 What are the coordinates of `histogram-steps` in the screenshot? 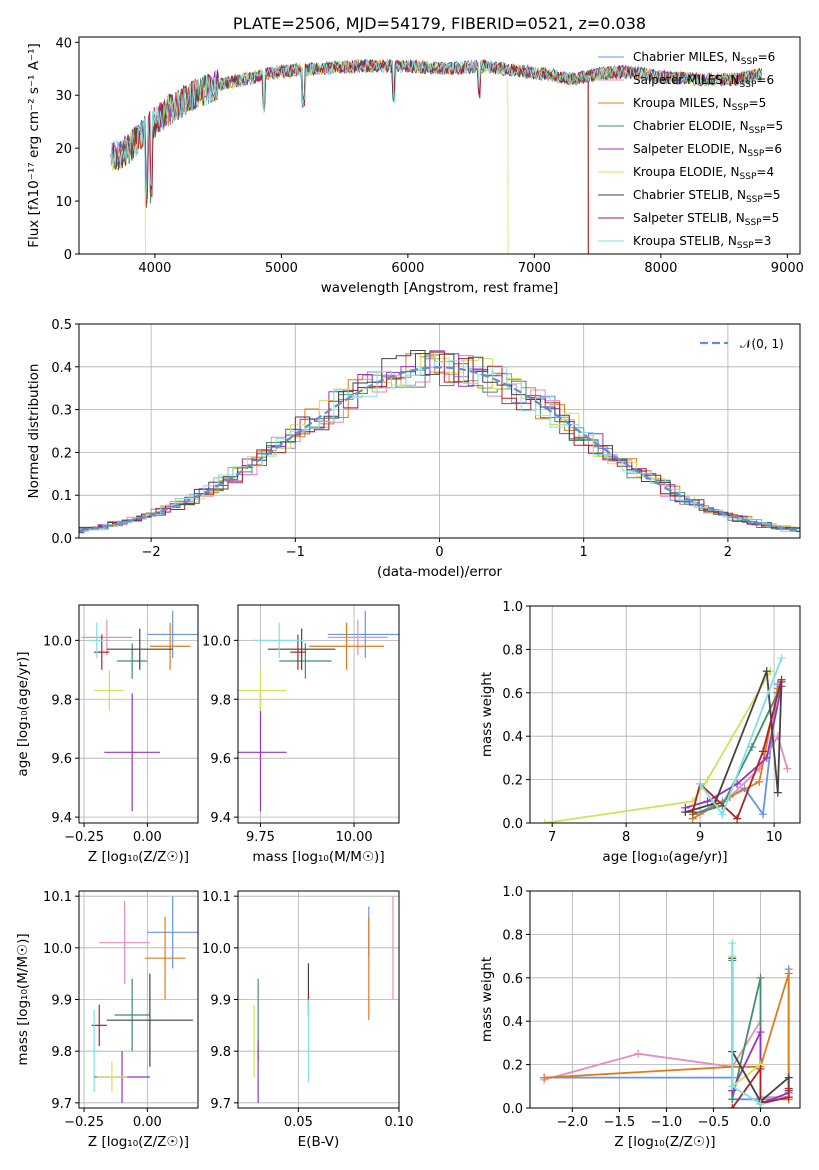 It's located at (439, 442).